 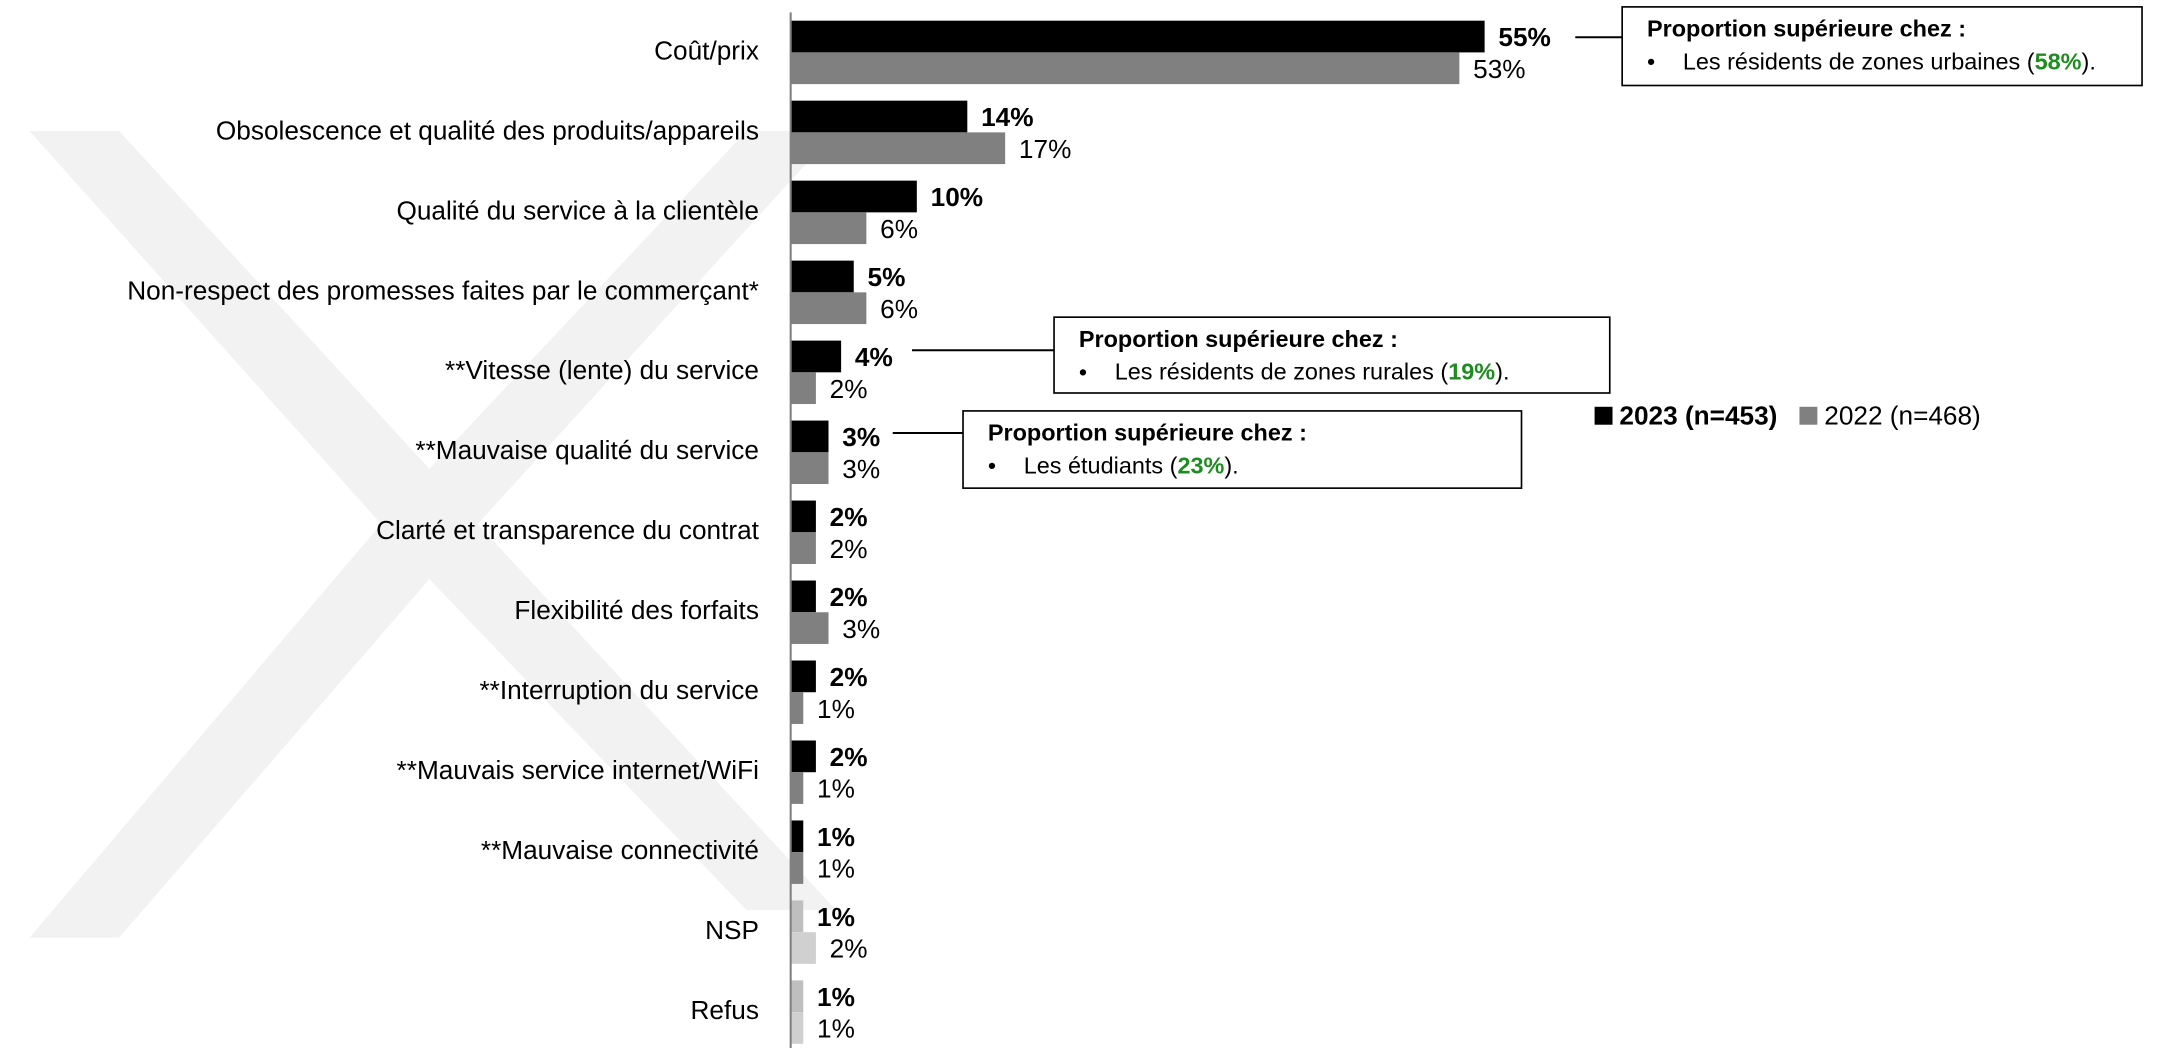 What do you see at coordinates (732, 930) in the screenshot?
I see `category-label: NSP` at bounding box center [732, 930].